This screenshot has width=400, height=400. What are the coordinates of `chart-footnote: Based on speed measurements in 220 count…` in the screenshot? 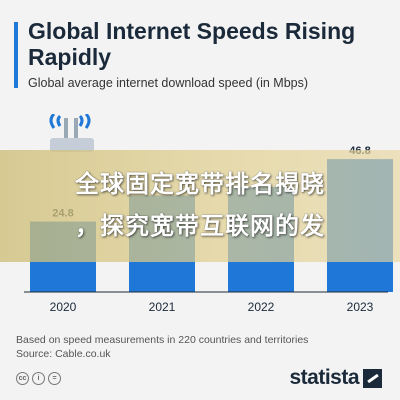 It's located at (162, 340).